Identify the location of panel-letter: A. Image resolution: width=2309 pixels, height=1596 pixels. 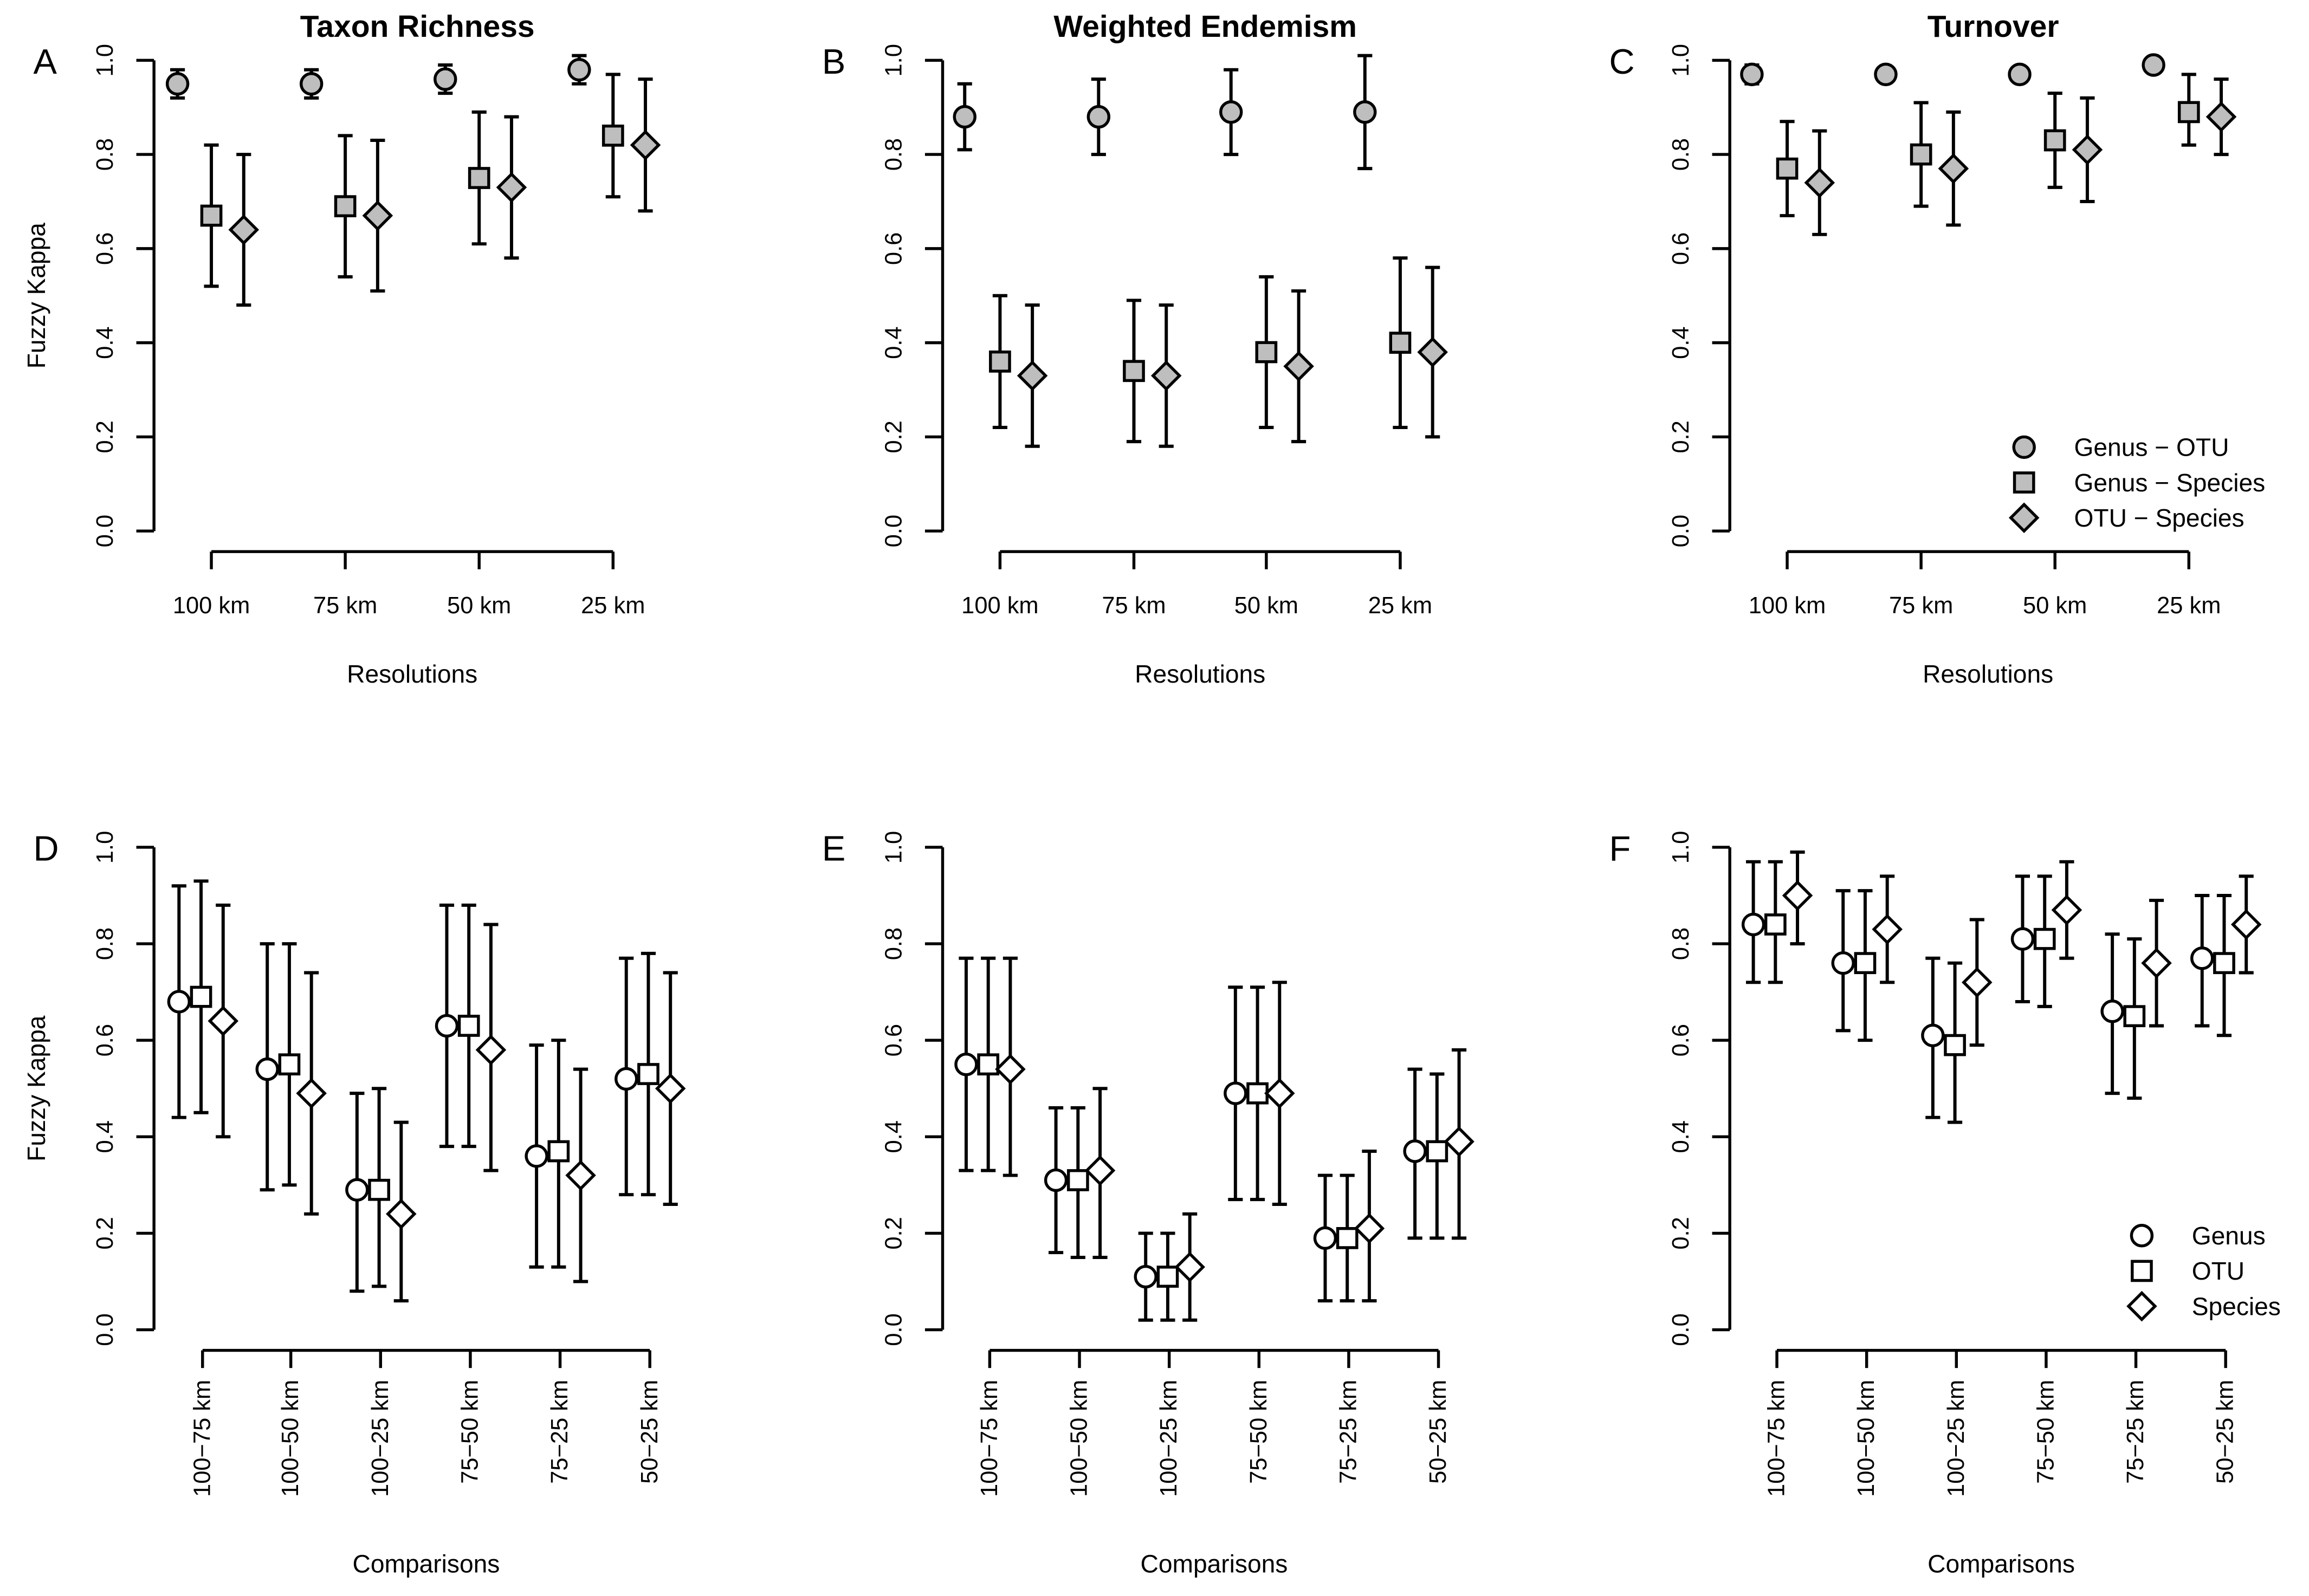
(45, 62).